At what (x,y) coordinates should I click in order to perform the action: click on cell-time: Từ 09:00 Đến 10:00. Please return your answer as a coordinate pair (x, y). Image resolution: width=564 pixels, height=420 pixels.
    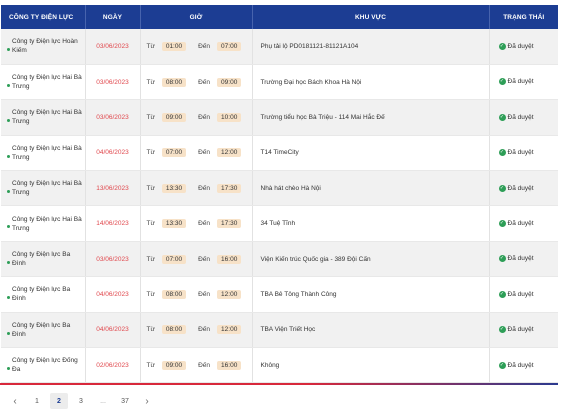
    Looking at the image, I should click on (196, 117).